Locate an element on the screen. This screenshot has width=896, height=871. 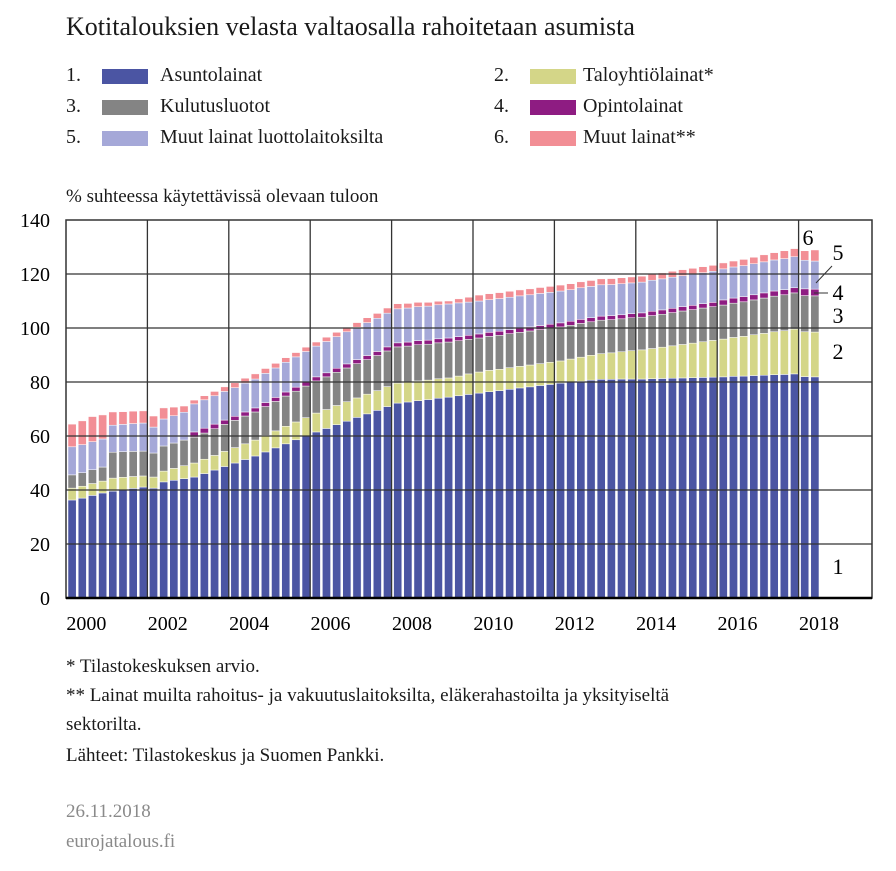
legend-number: 4. is located at coordinates (501, 106).